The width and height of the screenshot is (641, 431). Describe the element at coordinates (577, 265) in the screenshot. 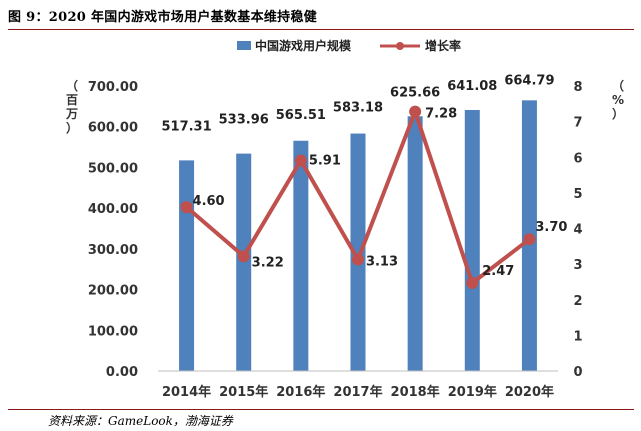

I see `y2-tick-label: 3` at that location.